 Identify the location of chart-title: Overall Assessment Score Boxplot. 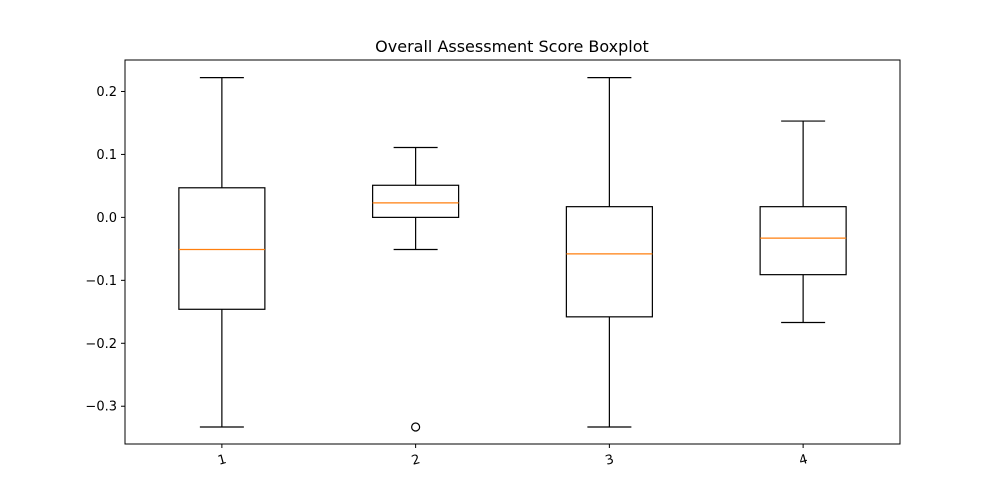
(512, 46).